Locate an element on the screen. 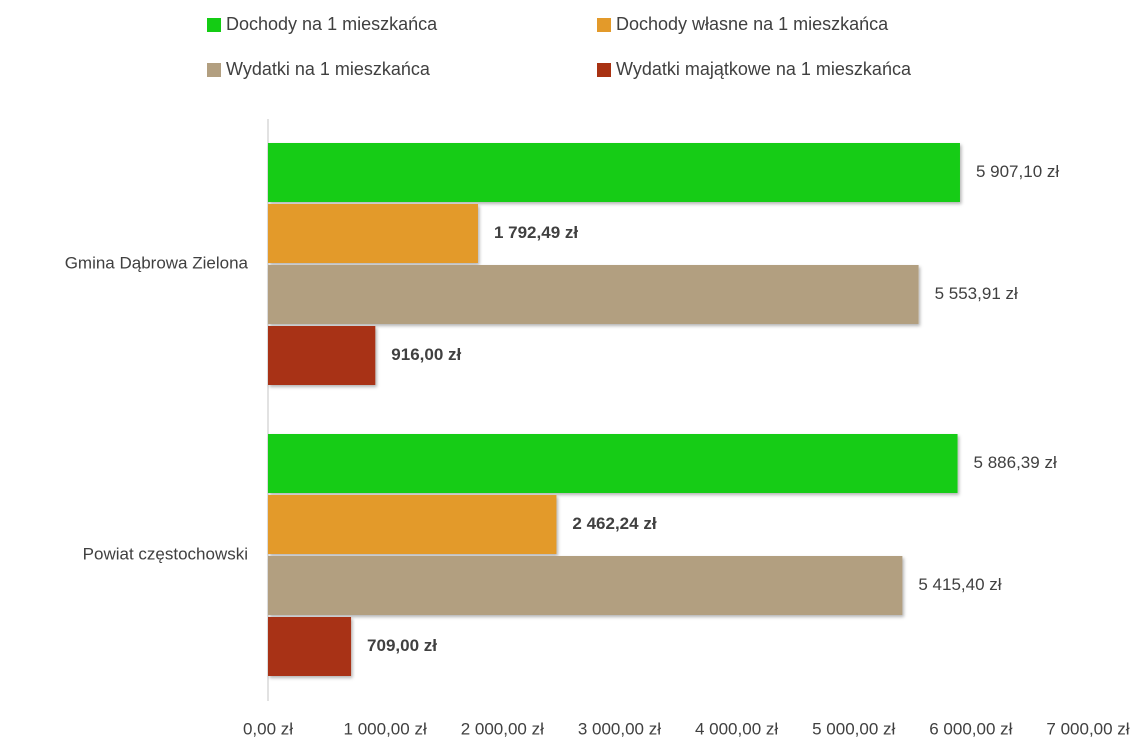 The width and height of the screenshot is (1144, 740). legend-label: Dochody własne na 1 mieszkańca is located at coordinates (752, 24).